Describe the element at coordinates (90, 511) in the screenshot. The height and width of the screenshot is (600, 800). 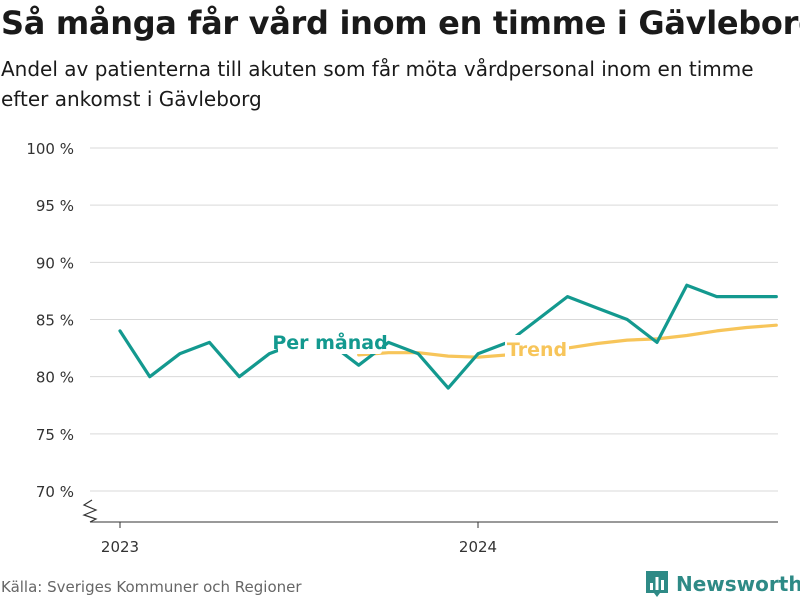
I see `axis-break-mark` at that location.